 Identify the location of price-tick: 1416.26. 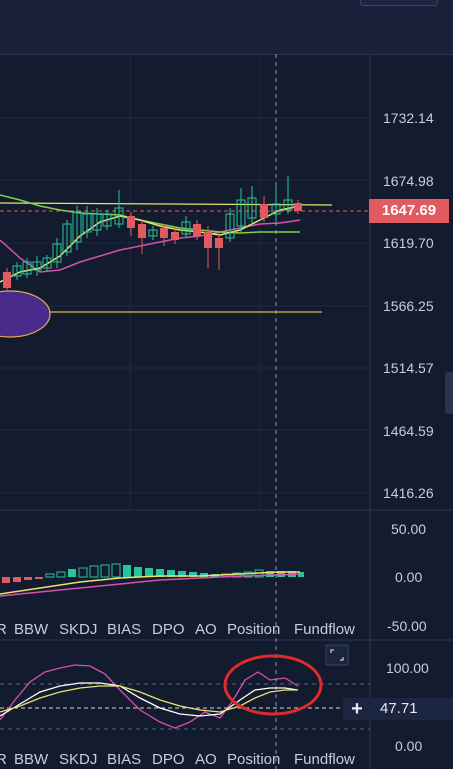
(408, 493).